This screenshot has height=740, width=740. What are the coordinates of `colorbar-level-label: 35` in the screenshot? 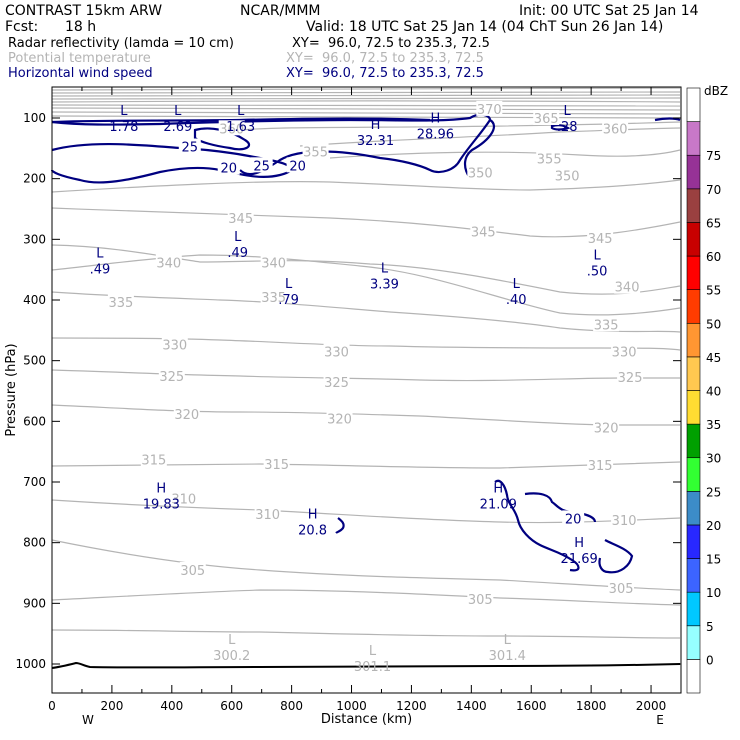 It's located at (713, 425).